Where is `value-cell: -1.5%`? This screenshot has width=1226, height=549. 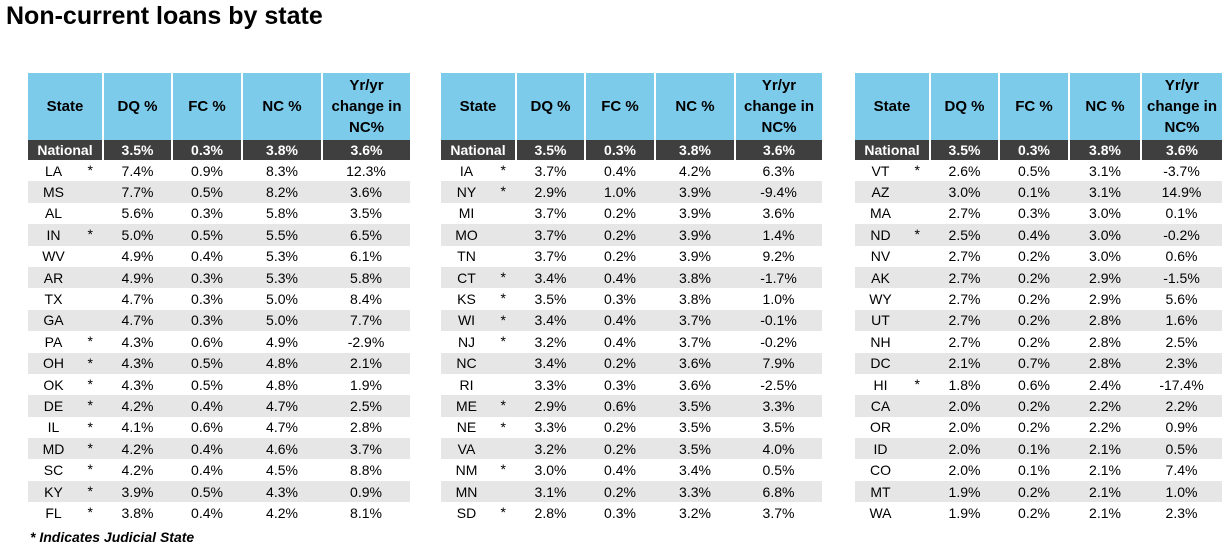
value-cell: -1.5% is located at coordinates (1181, 277).